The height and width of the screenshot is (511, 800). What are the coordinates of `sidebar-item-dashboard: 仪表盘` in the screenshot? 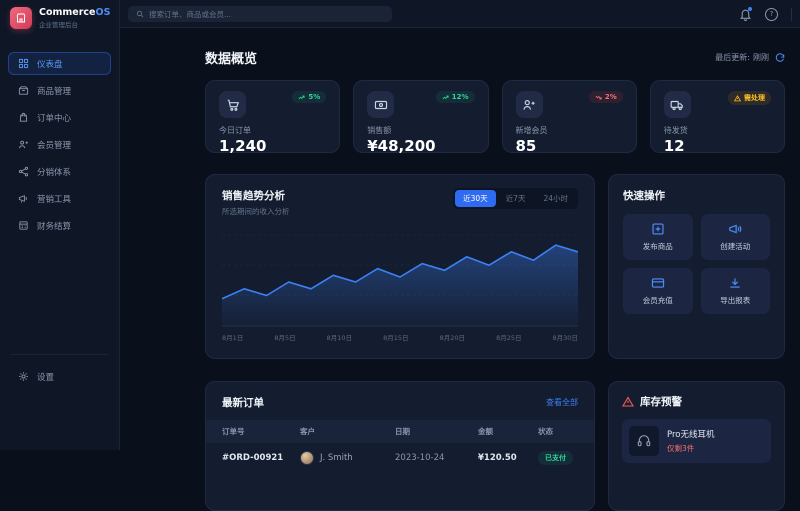 It's located at (59, 63).